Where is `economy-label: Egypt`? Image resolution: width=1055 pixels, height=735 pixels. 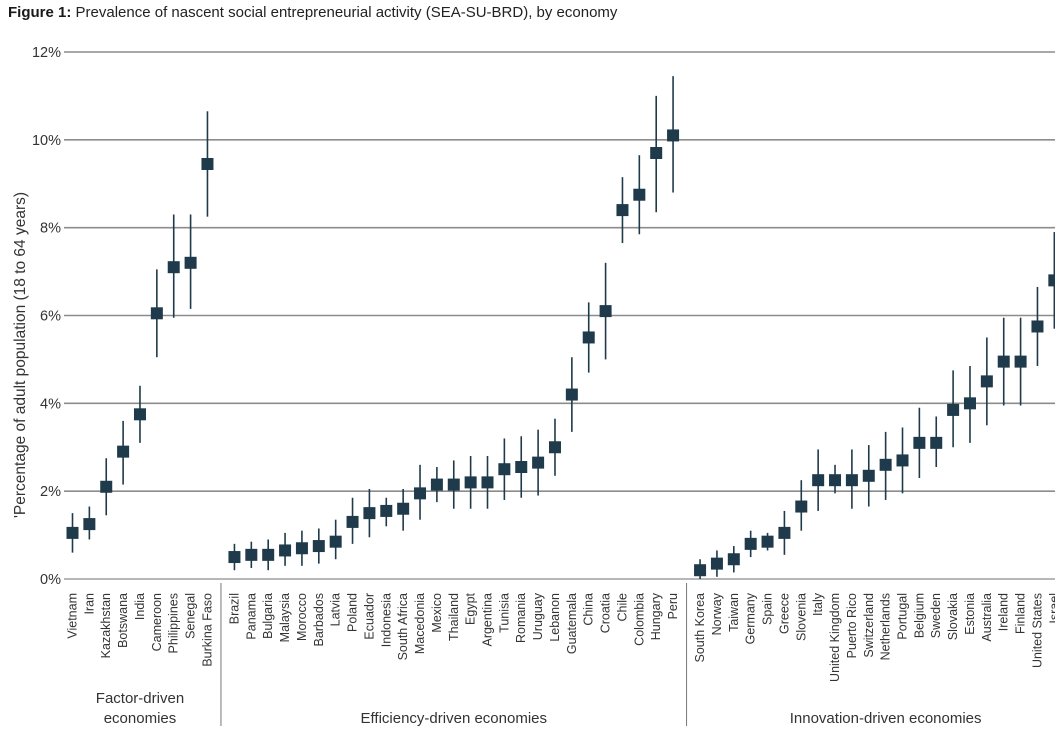
economy-label: Egypt is located at coordinates (471, 608).